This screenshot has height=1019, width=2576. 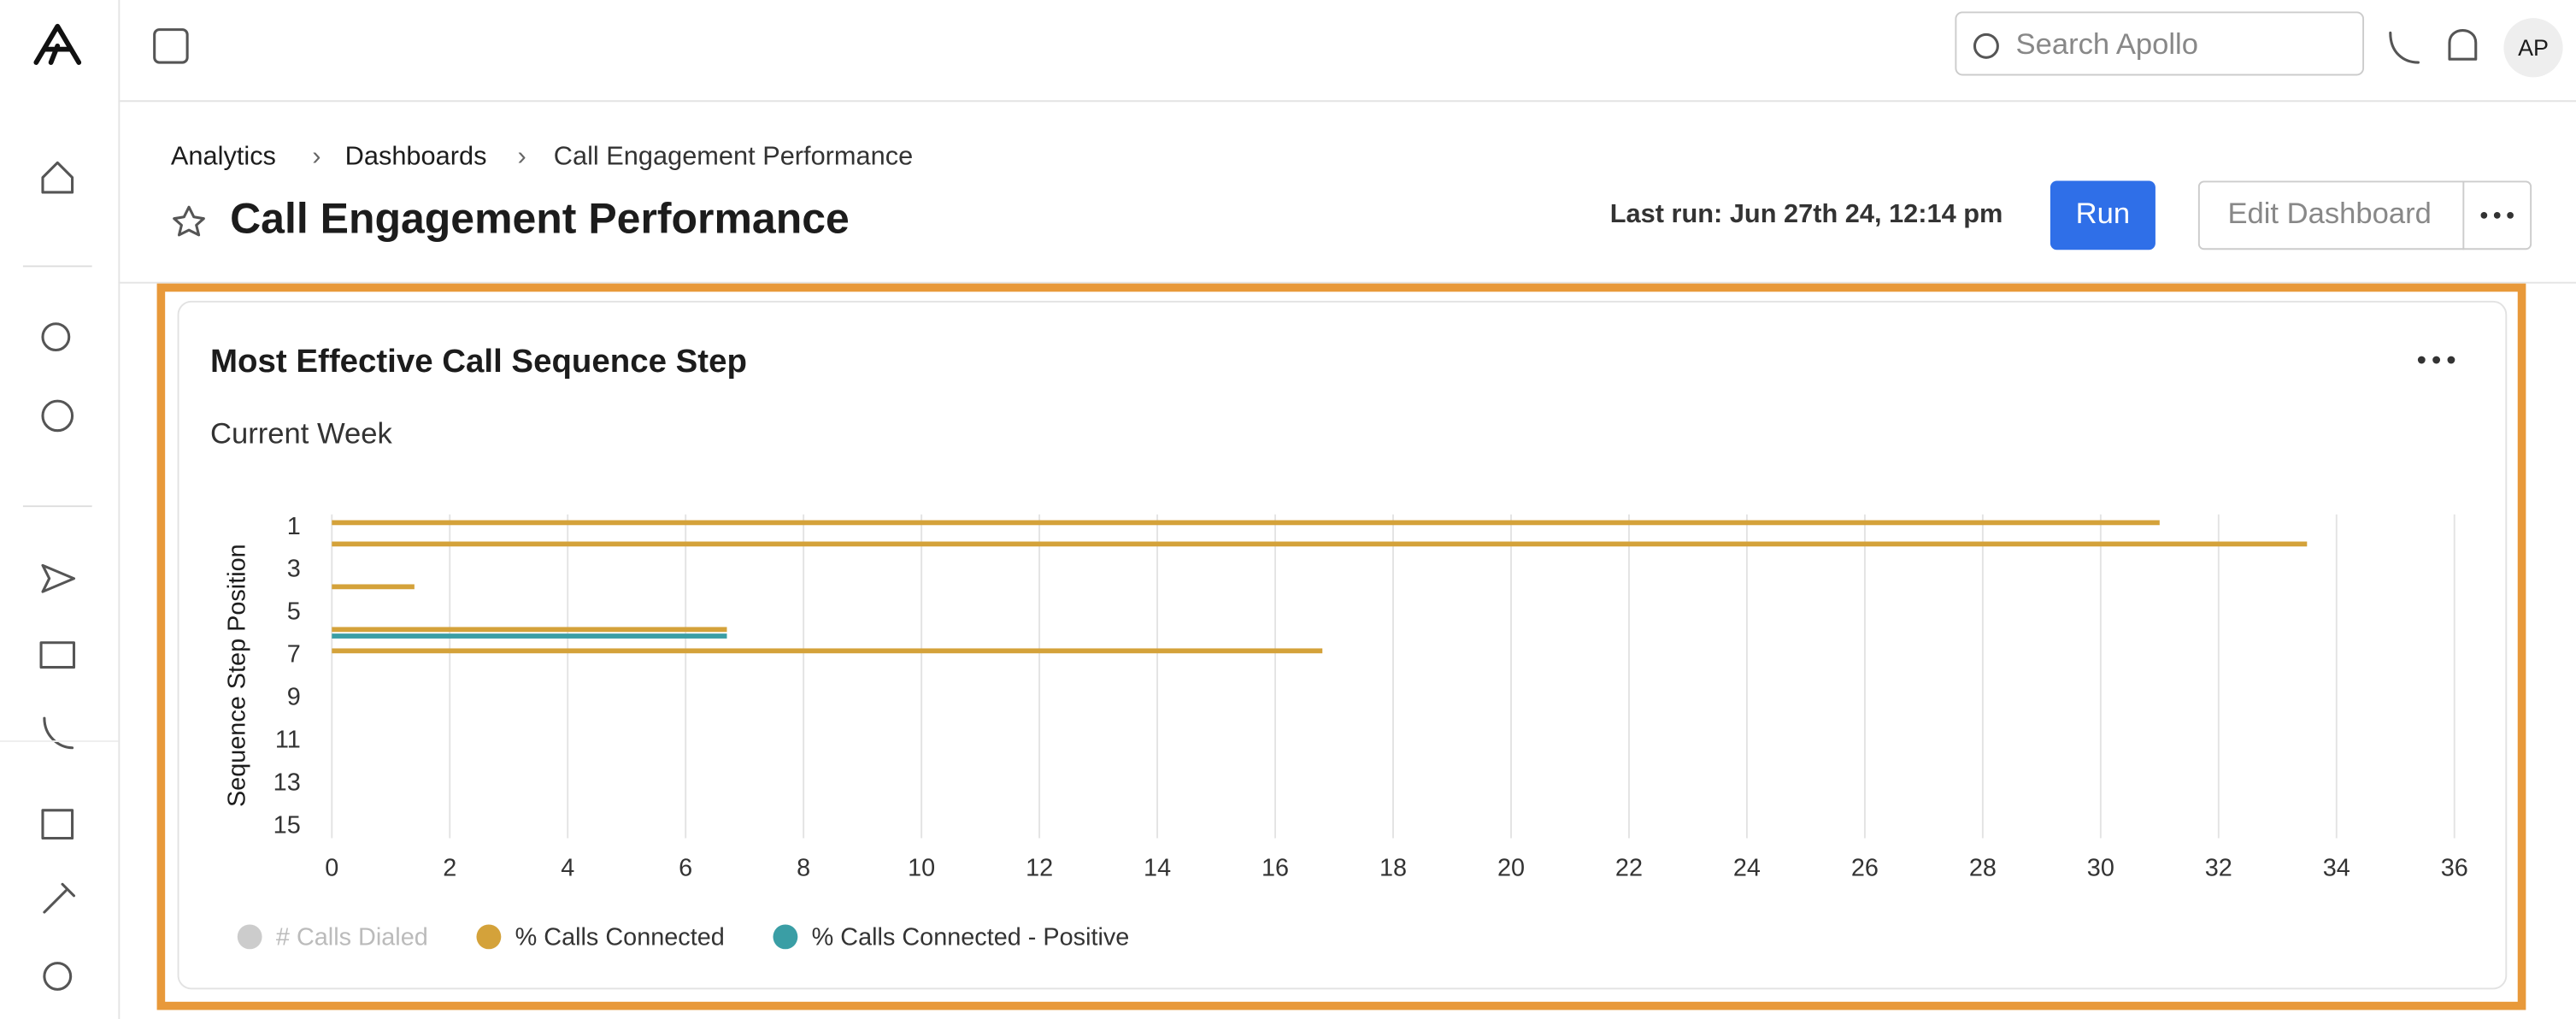 What do you see at coordinates (1039, 868) in the screenshot?
I see `x-tick-label: 12` at bounding box center [1039, 868].